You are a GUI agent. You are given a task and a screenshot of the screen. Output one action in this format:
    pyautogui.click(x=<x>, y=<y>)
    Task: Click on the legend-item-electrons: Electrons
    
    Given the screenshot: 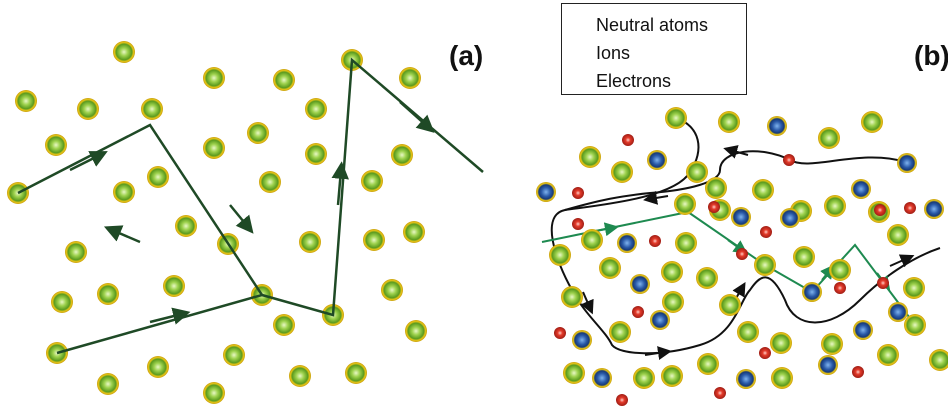 What is the action you would take?
    pyautogui.click(x=633, y=81)
    